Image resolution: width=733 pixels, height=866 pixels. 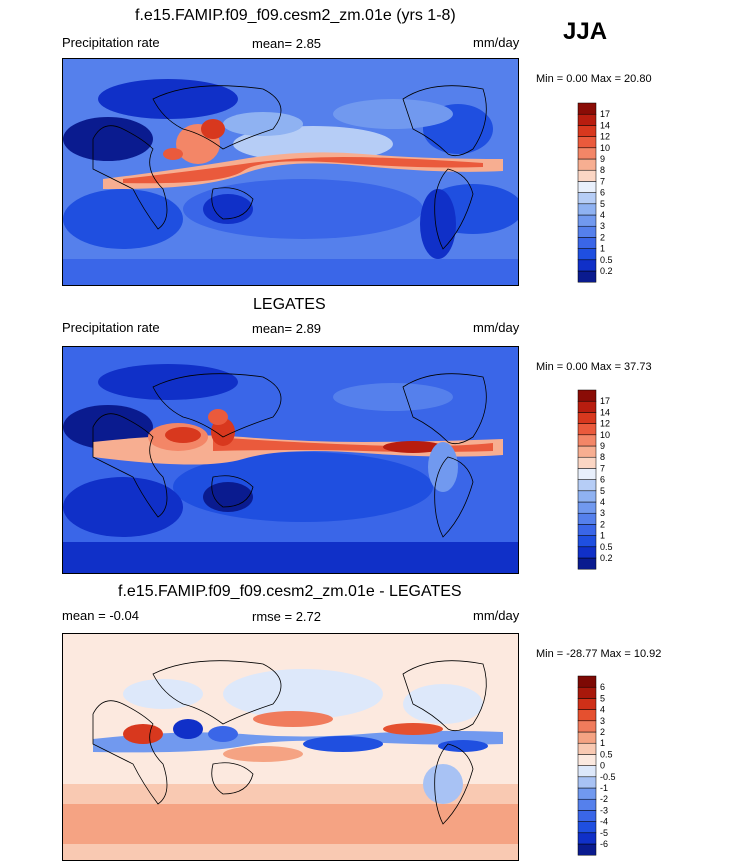 I want to click on panel3-colorbar-tick-label: 6, so click(x=602, y=687).